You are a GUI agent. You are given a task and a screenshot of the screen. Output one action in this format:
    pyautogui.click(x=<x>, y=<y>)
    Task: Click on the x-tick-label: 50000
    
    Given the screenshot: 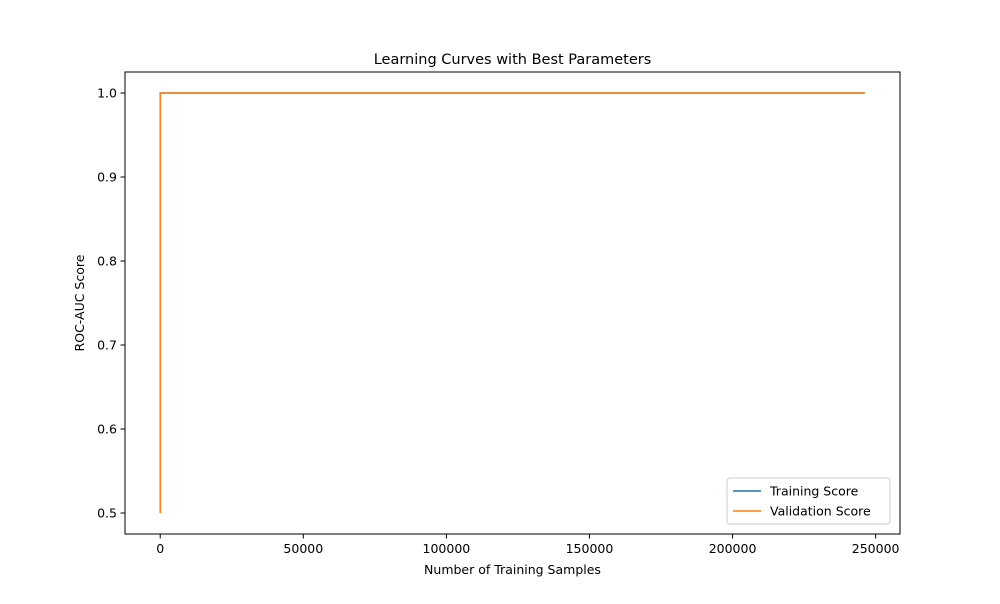 What is the action you would take?
    pyautogui.click(x=303, y=548)
    